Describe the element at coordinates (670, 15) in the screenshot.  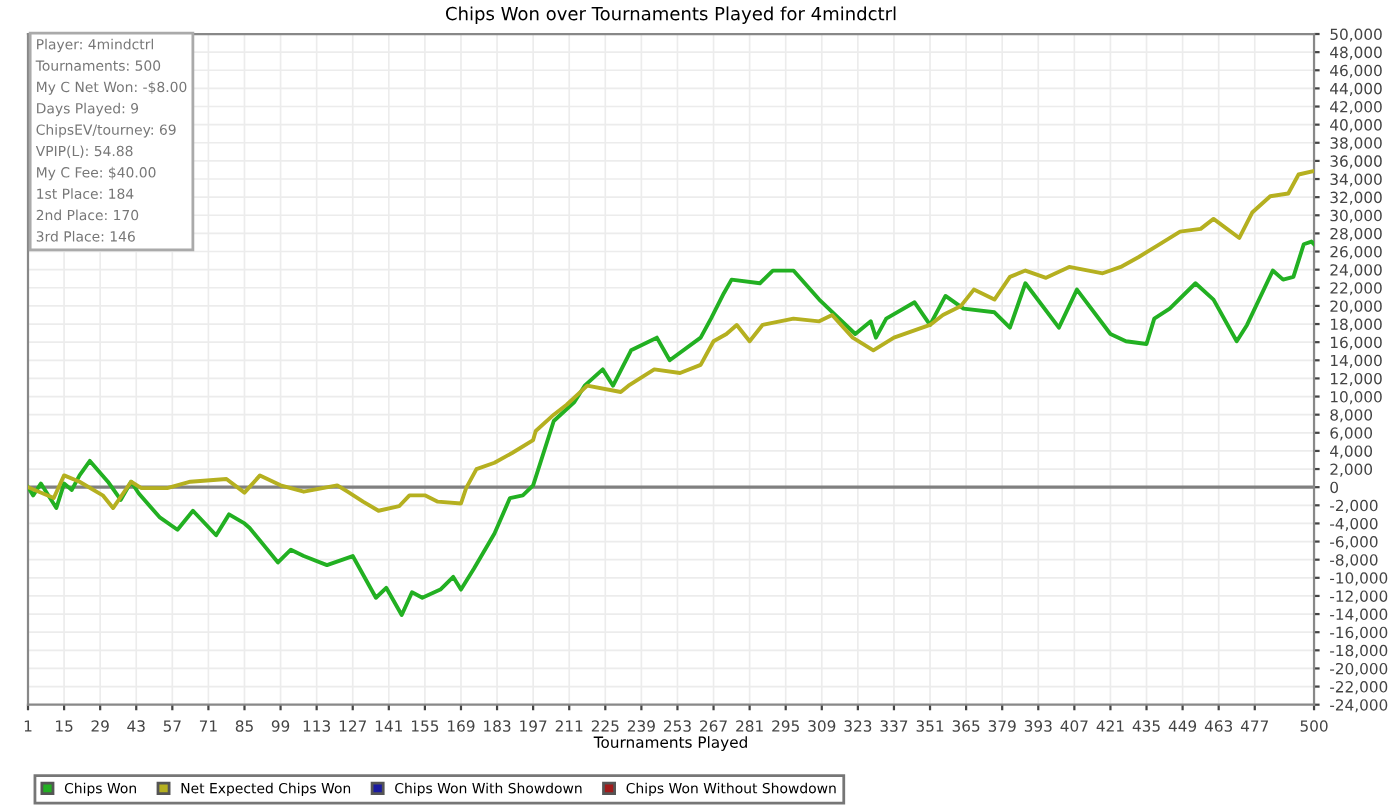
I see `chart-title: Chips Won over Tournaments Played for 4mindctrl` at that location.